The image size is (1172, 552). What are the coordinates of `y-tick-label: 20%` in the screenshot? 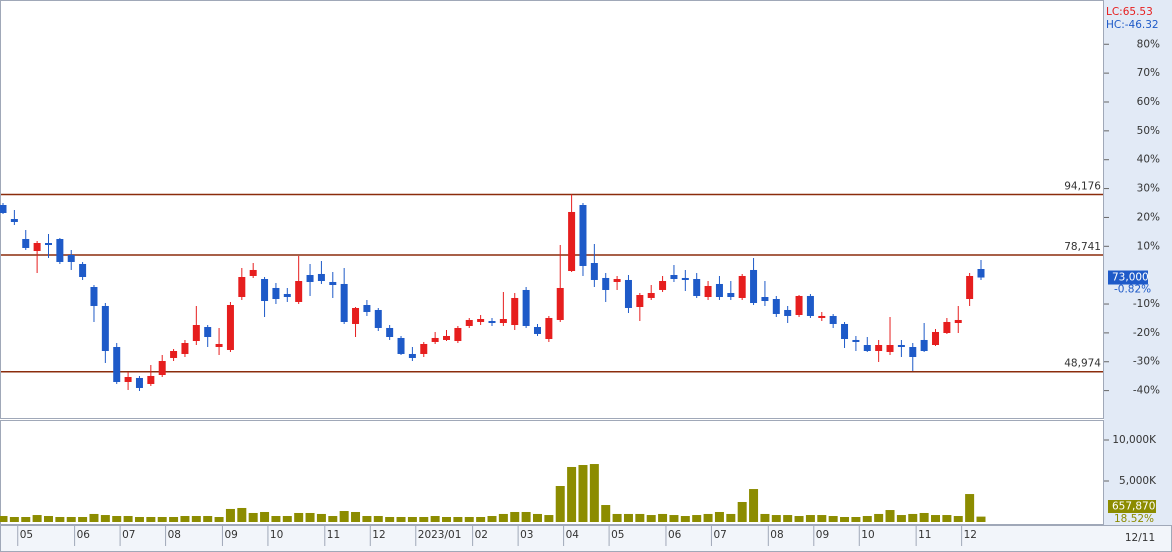 It's located at (1148, 217).